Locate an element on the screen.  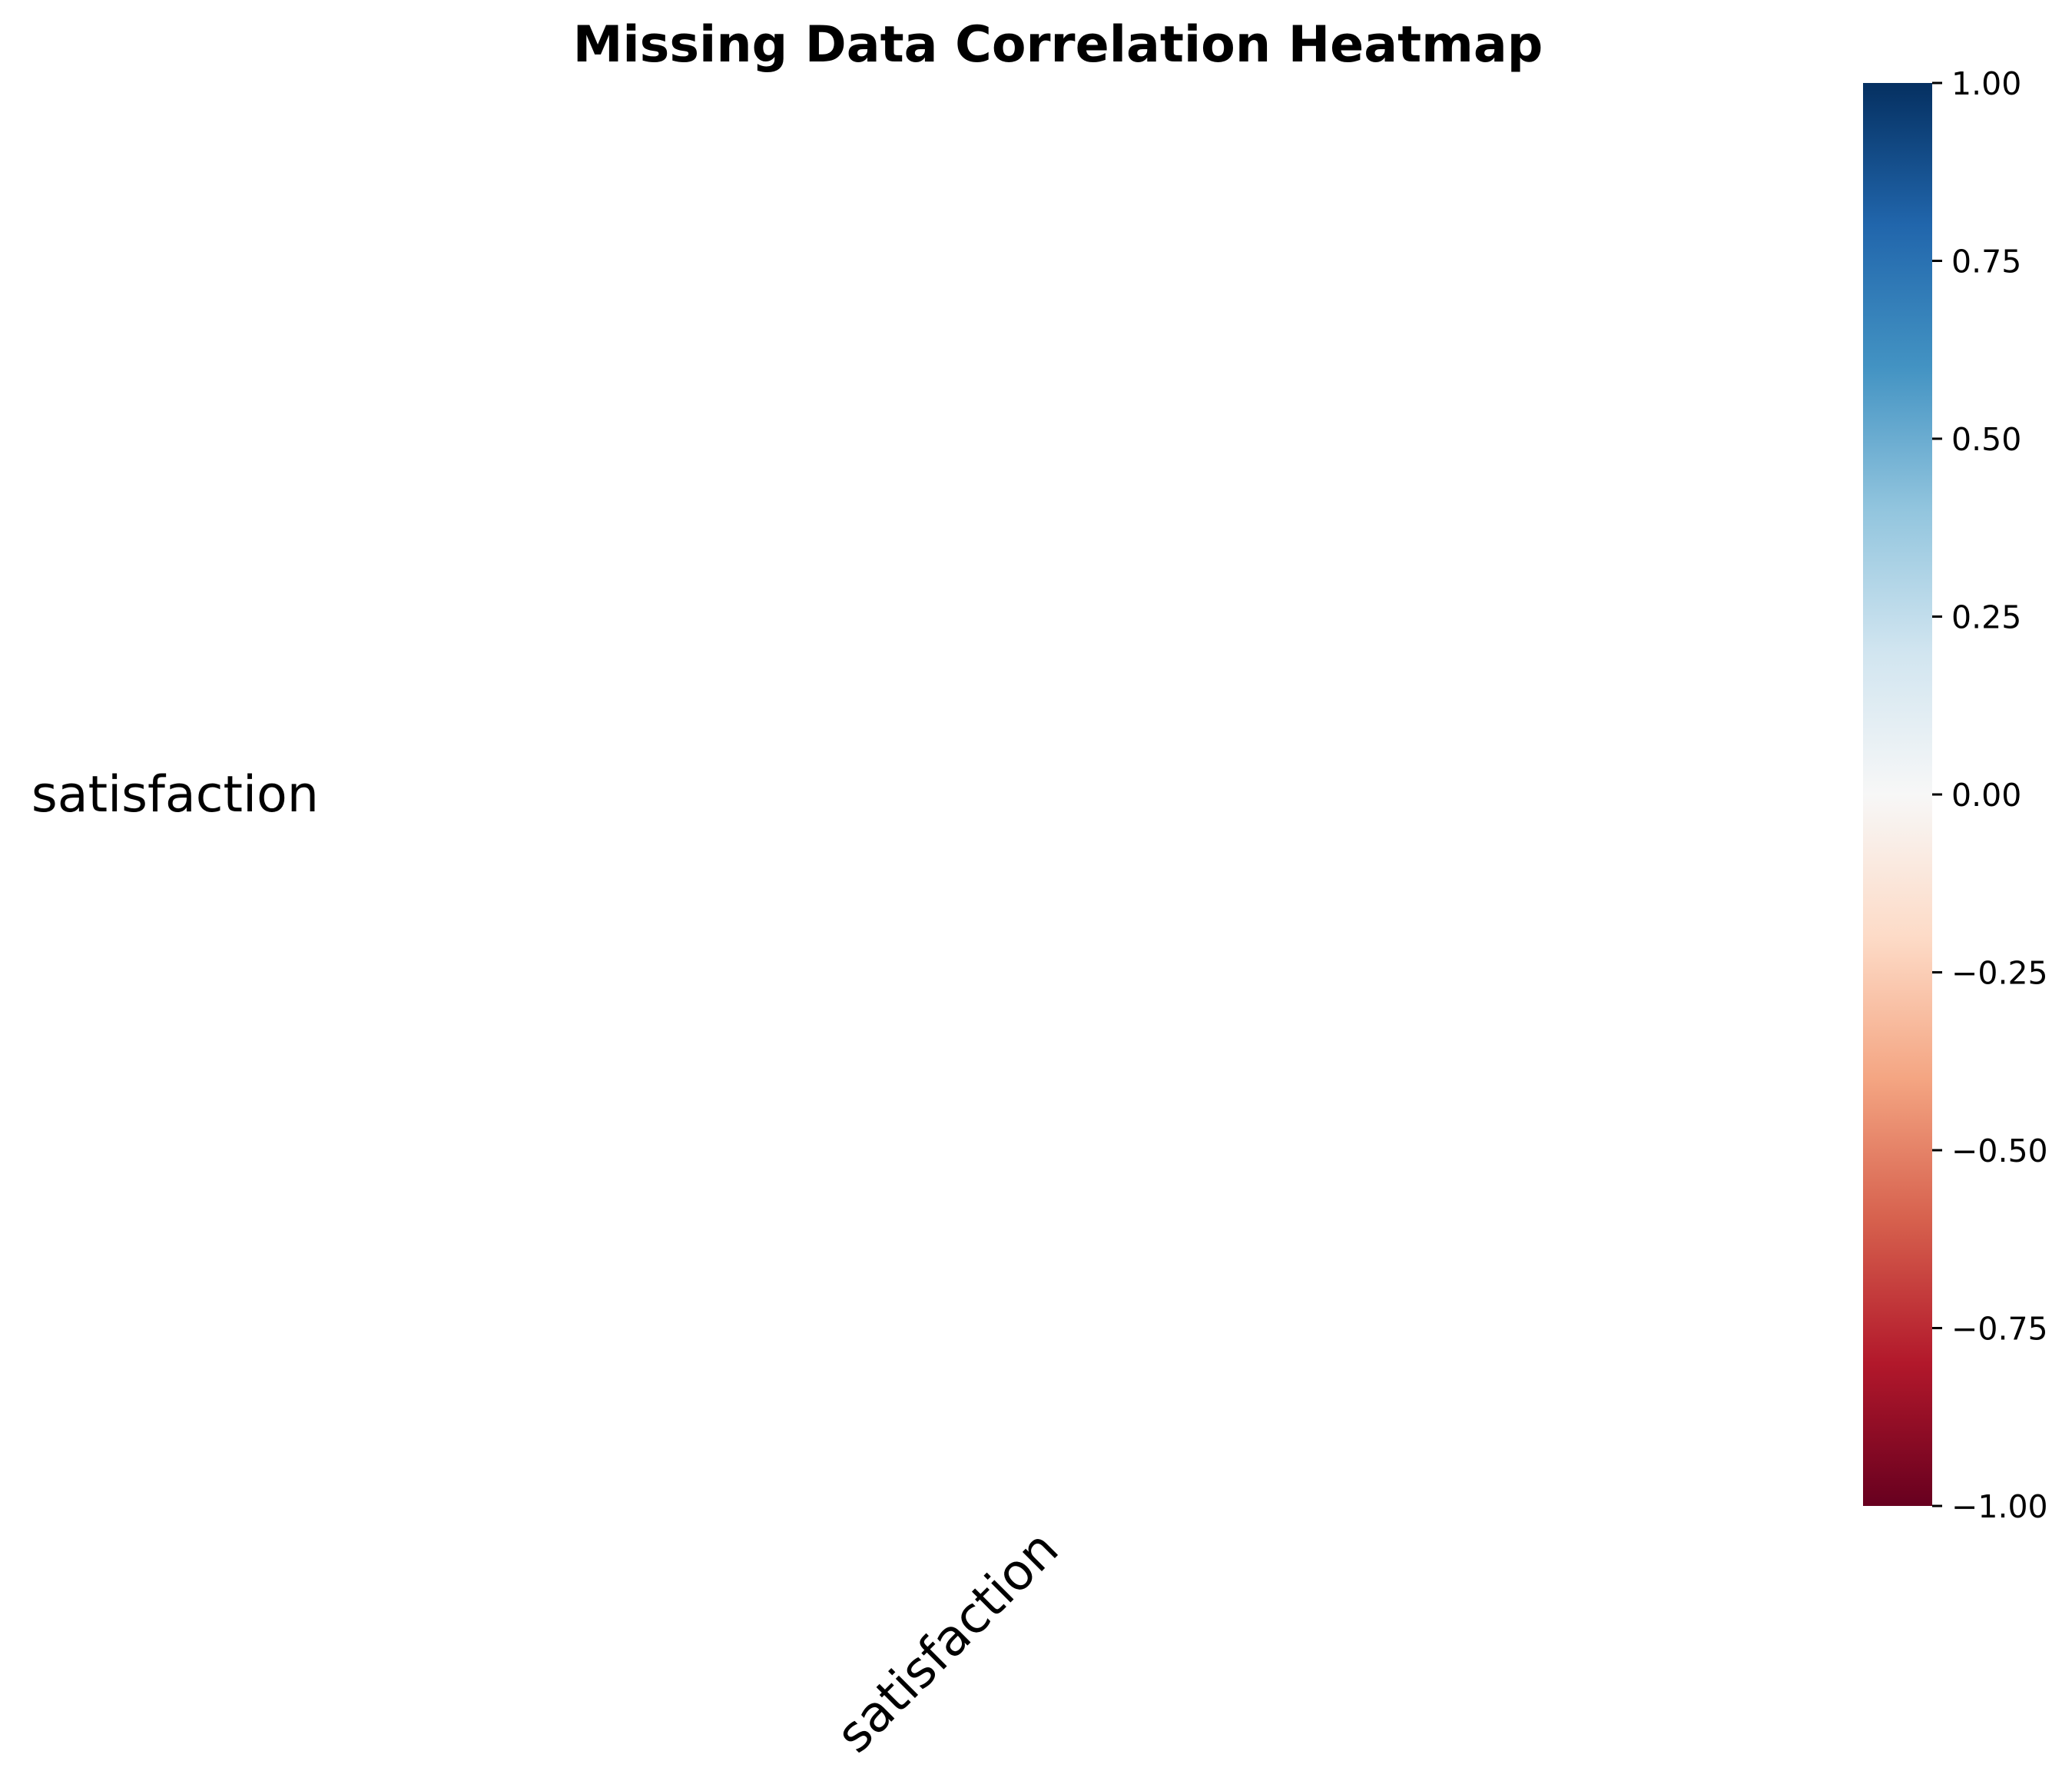
colorbar: 1.00 0.75 0.50 0.25 0.00 −0.25 −0.50 −0.75 −1.00 is located at coordinates (1955, 795).